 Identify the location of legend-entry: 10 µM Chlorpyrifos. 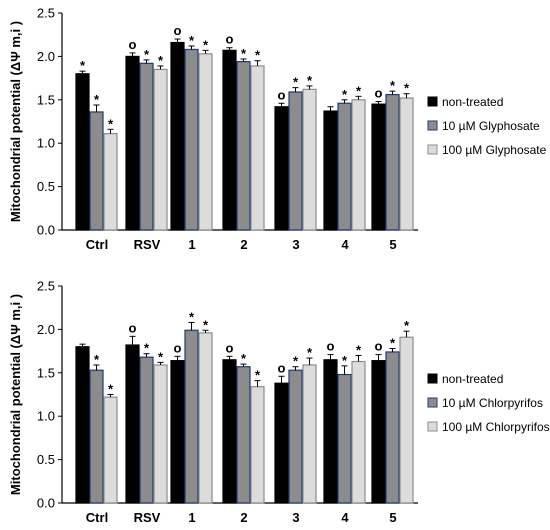
(492, 403).